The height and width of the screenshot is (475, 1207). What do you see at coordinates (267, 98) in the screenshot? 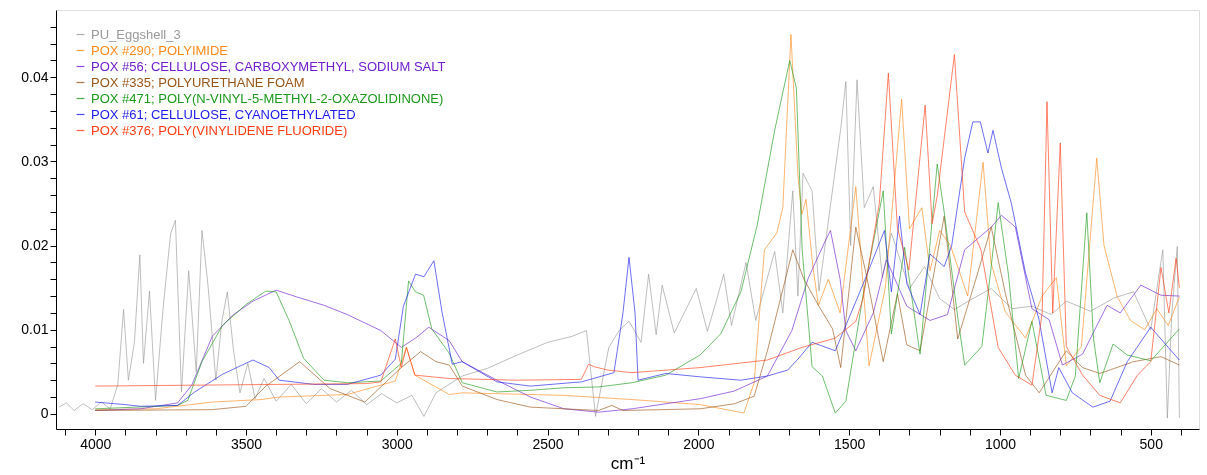
I see `legend-label: POX #471; POLY(N-VINYL-5-METHYL-2-OXAZOLIDINONE)` at bounding box center [267, 98].